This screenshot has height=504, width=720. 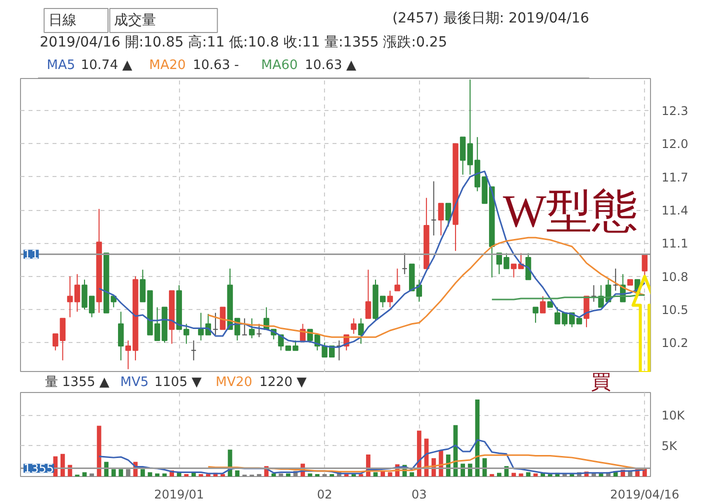 What do you see at coordinates (178, 382) in the screenshot?
I see `text: 1105 ▼` at bounding box center [178, 382].